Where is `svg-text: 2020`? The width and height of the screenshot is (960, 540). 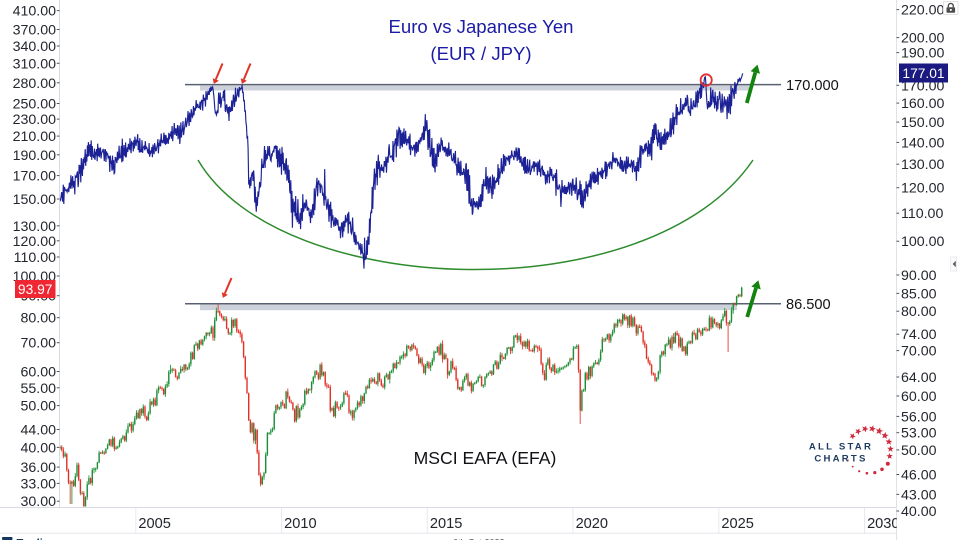
svg-text: 2020 is located at coordinates (592, 524).